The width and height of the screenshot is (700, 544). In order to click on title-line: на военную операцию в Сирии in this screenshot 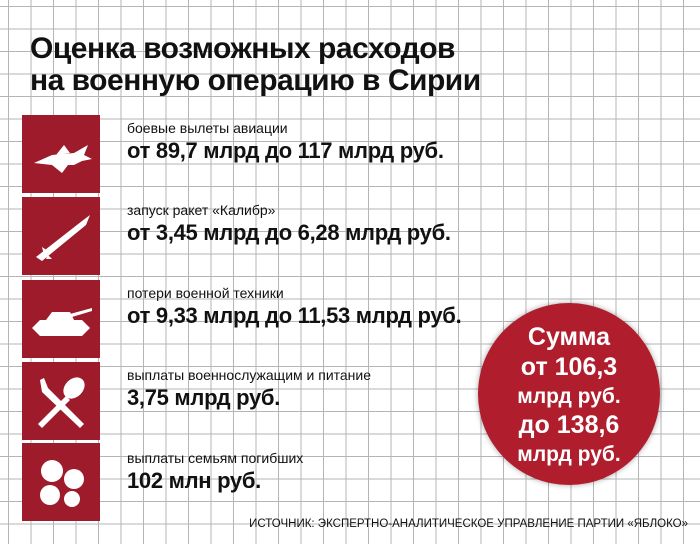, I will do `click(255, 80)`.